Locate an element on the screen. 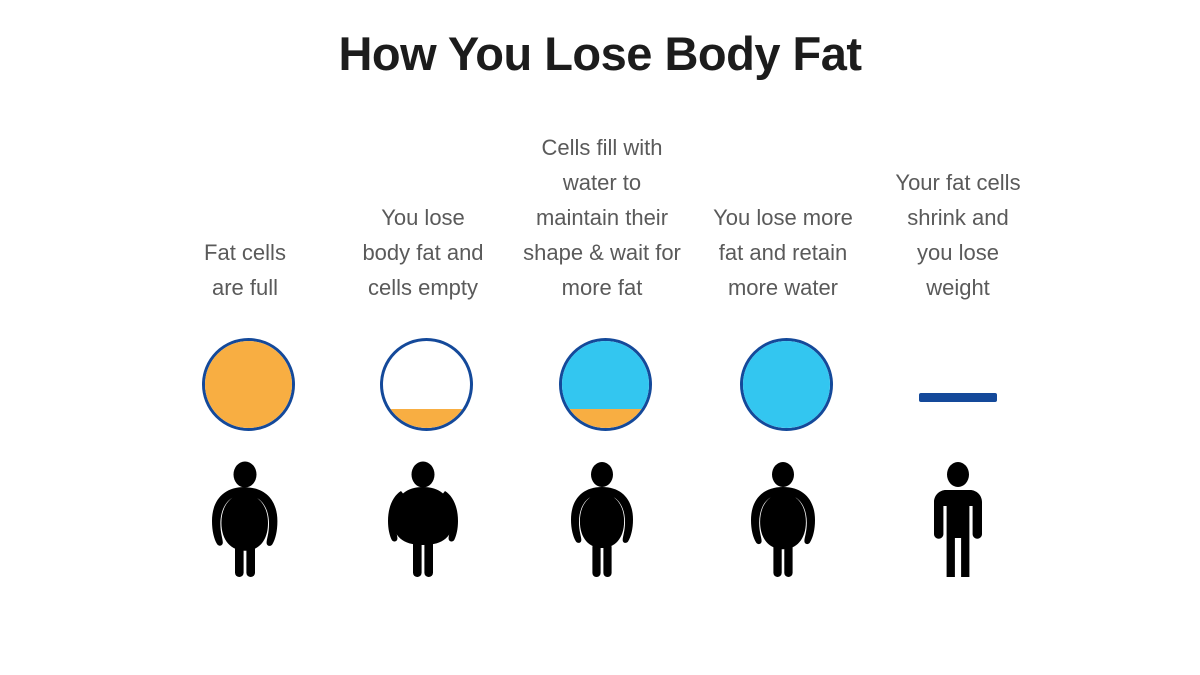 The width and height of the screenshot is (1200, 675). stage-2: You lose body fat and cells empty is located at coordinates (423, 360).